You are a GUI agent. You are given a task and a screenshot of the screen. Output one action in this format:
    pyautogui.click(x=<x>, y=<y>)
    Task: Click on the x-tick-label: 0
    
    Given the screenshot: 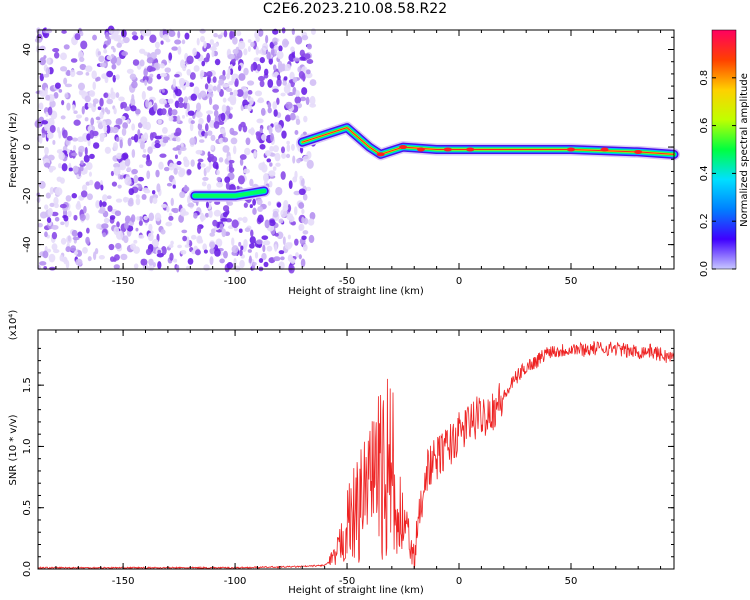 What is the action you would take?
    pyautogui.click(x=459, y=581)
    